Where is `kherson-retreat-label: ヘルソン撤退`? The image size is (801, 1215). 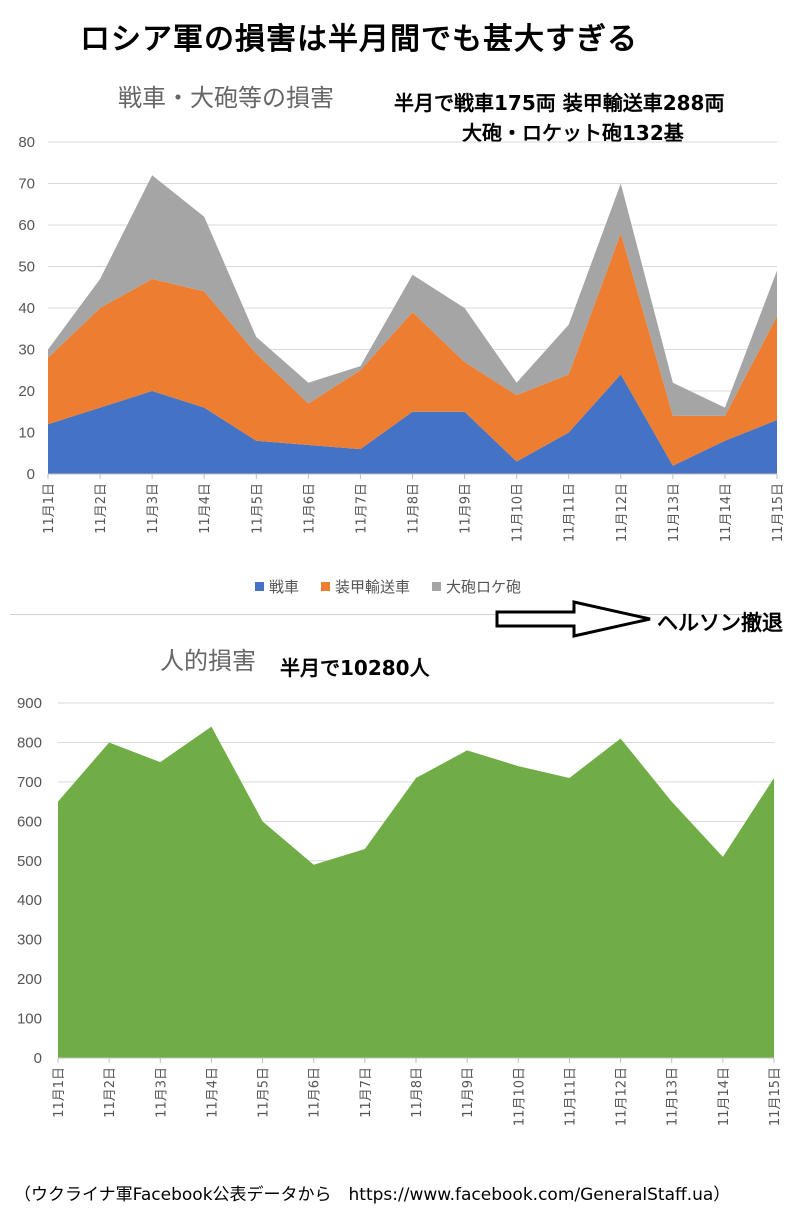
kherson-retreat-label: ヘルソン撤退 is located at coordinates (720, 623).